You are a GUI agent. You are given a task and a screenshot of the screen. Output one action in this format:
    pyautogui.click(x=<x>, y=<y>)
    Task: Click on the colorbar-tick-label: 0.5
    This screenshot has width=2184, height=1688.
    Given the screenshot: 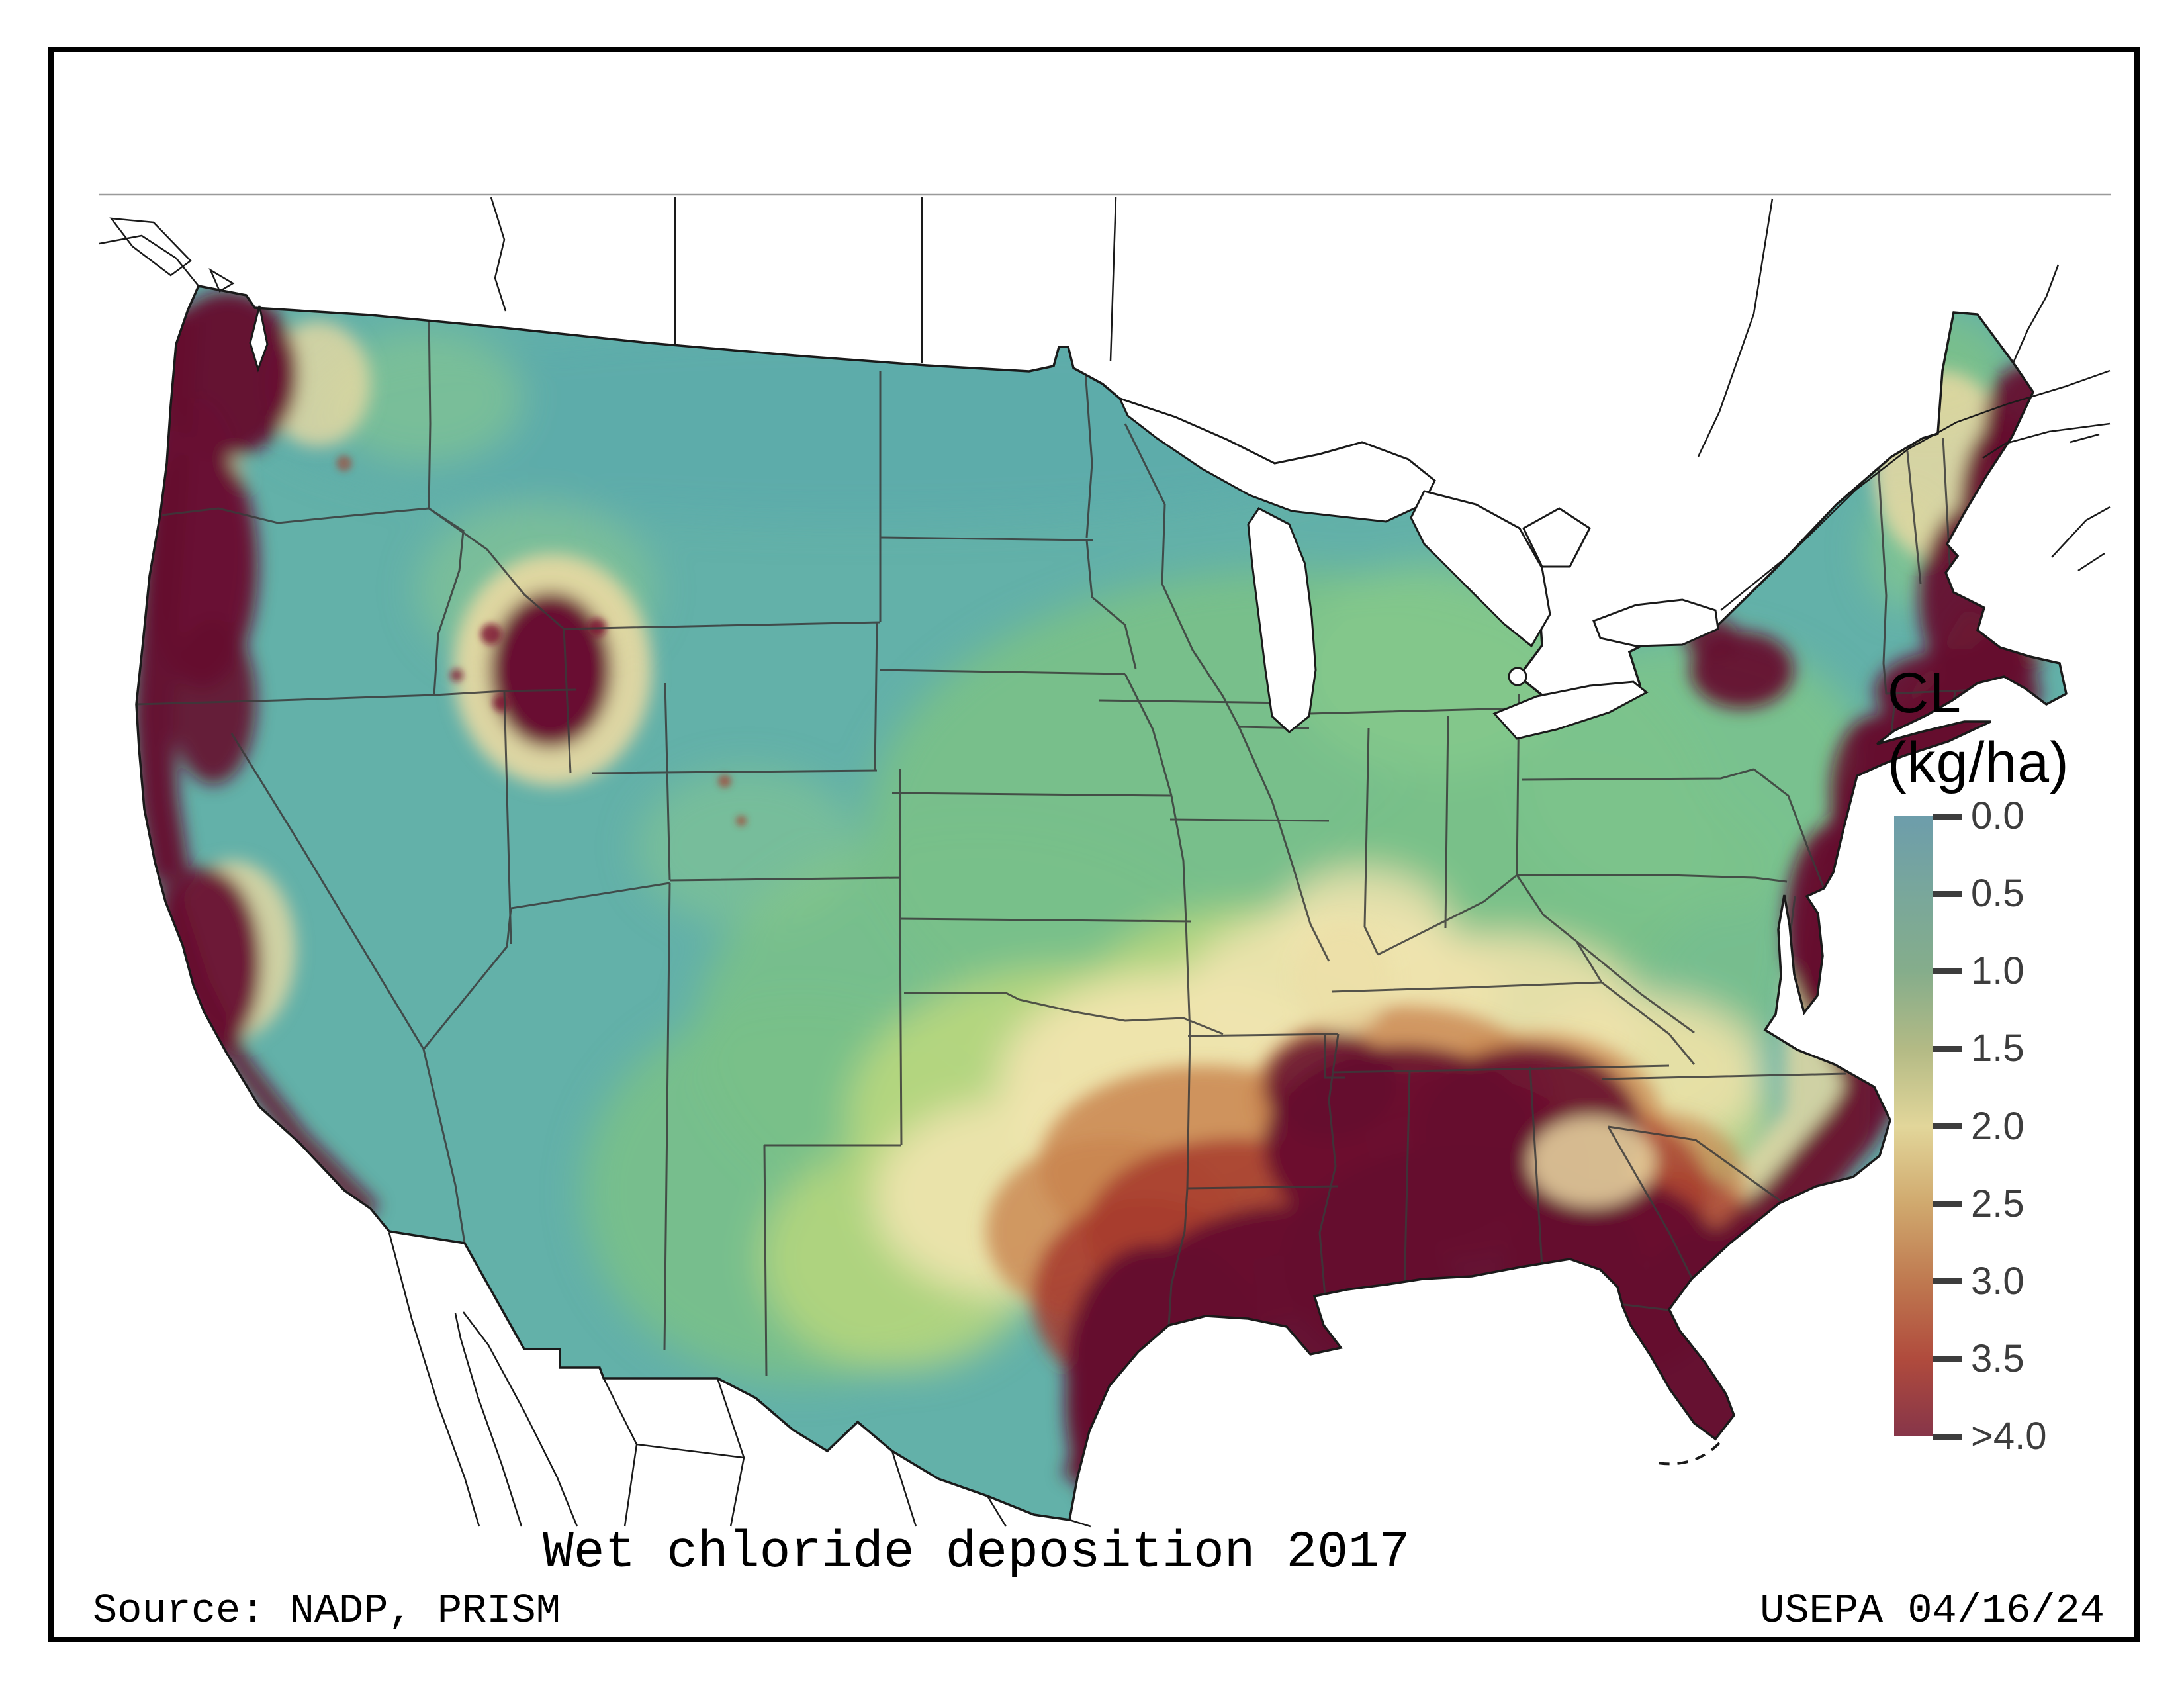 What is the action you would take?
    pyautogui.click(x=1998, y=893)
    